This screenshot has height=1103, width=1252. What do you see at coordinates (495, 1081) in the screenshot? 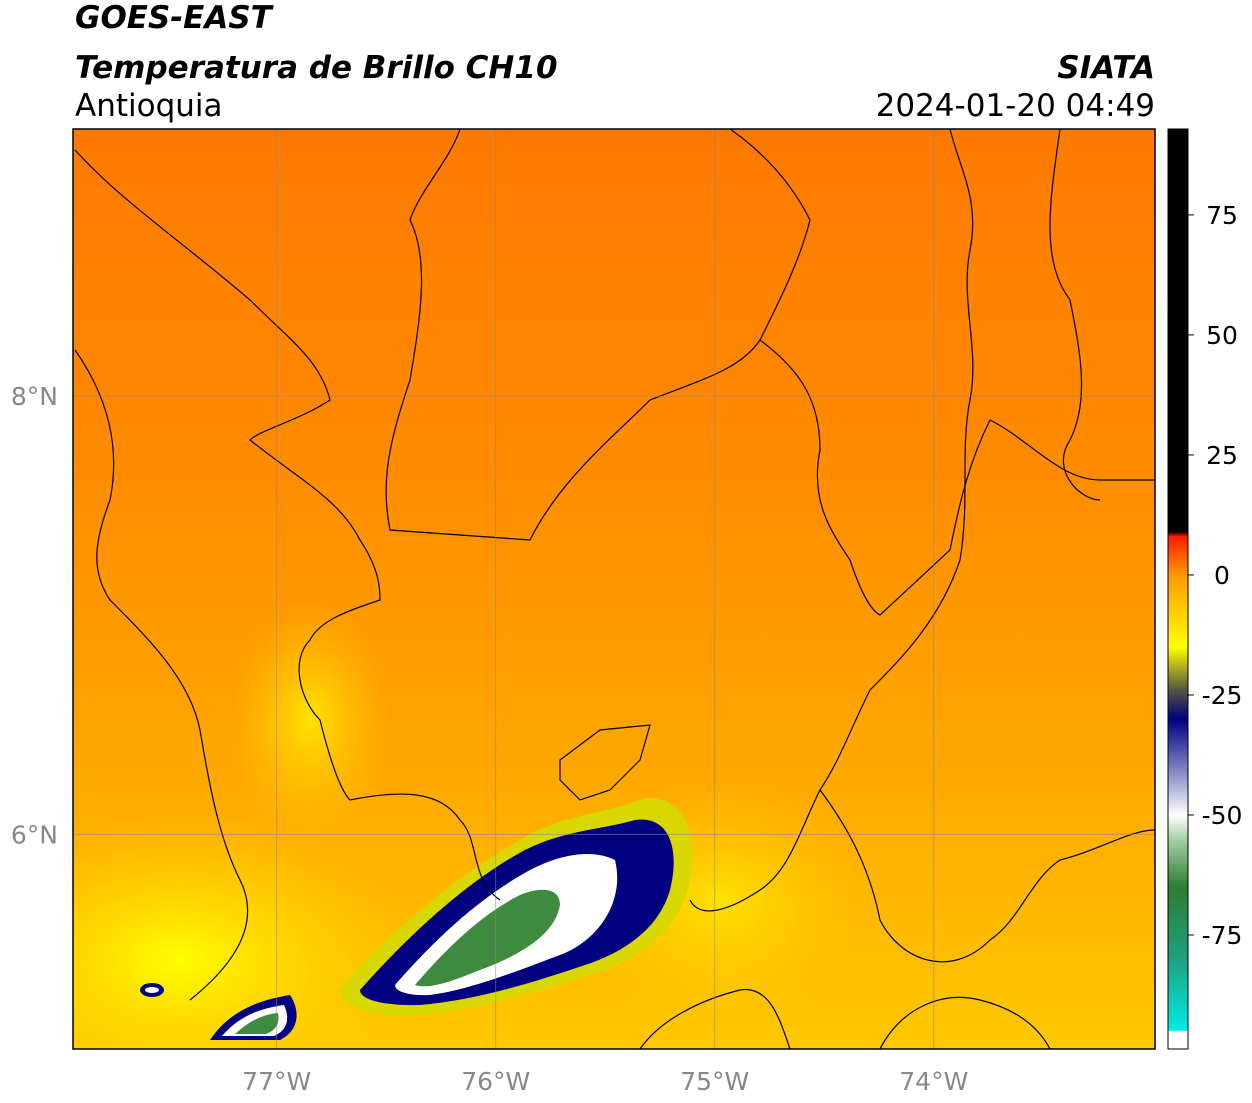
I see `lon-tick-label: 76°W` at bounding box center [495, 1081].